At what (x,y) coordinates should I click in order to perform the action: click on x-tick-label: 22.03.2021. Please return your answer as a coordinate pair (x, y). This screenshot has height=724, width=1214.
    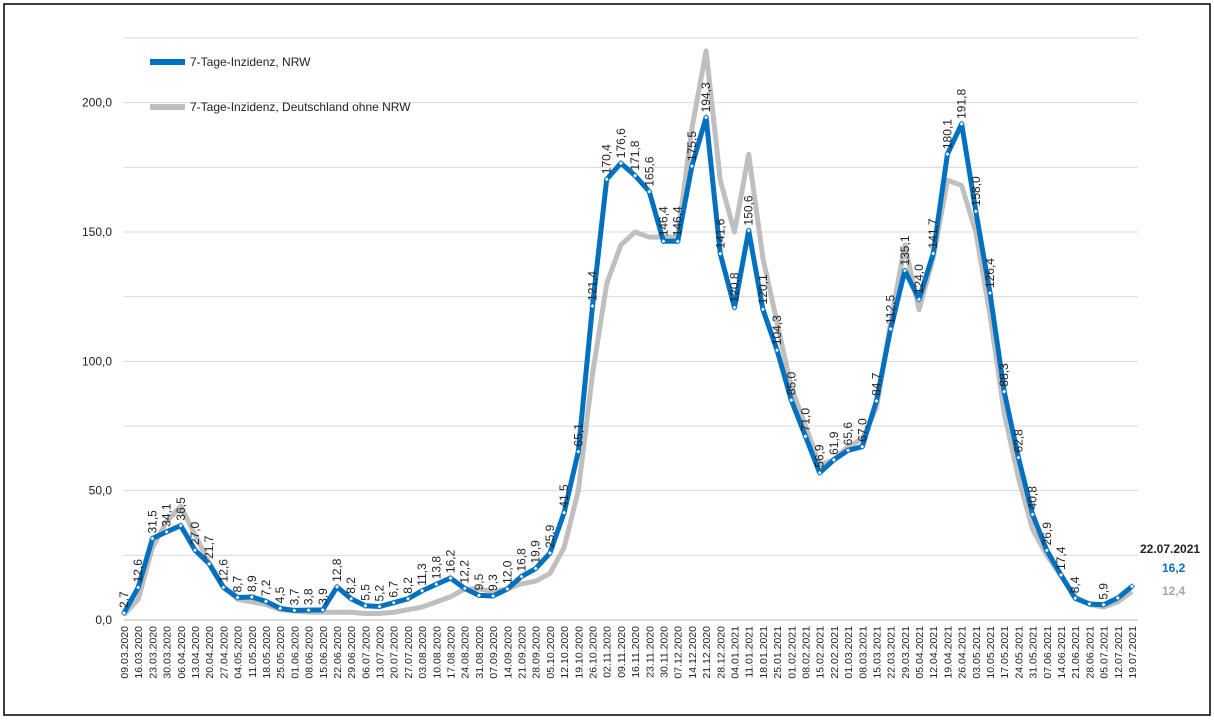
    Looking at the image, I should click on (892, 652).